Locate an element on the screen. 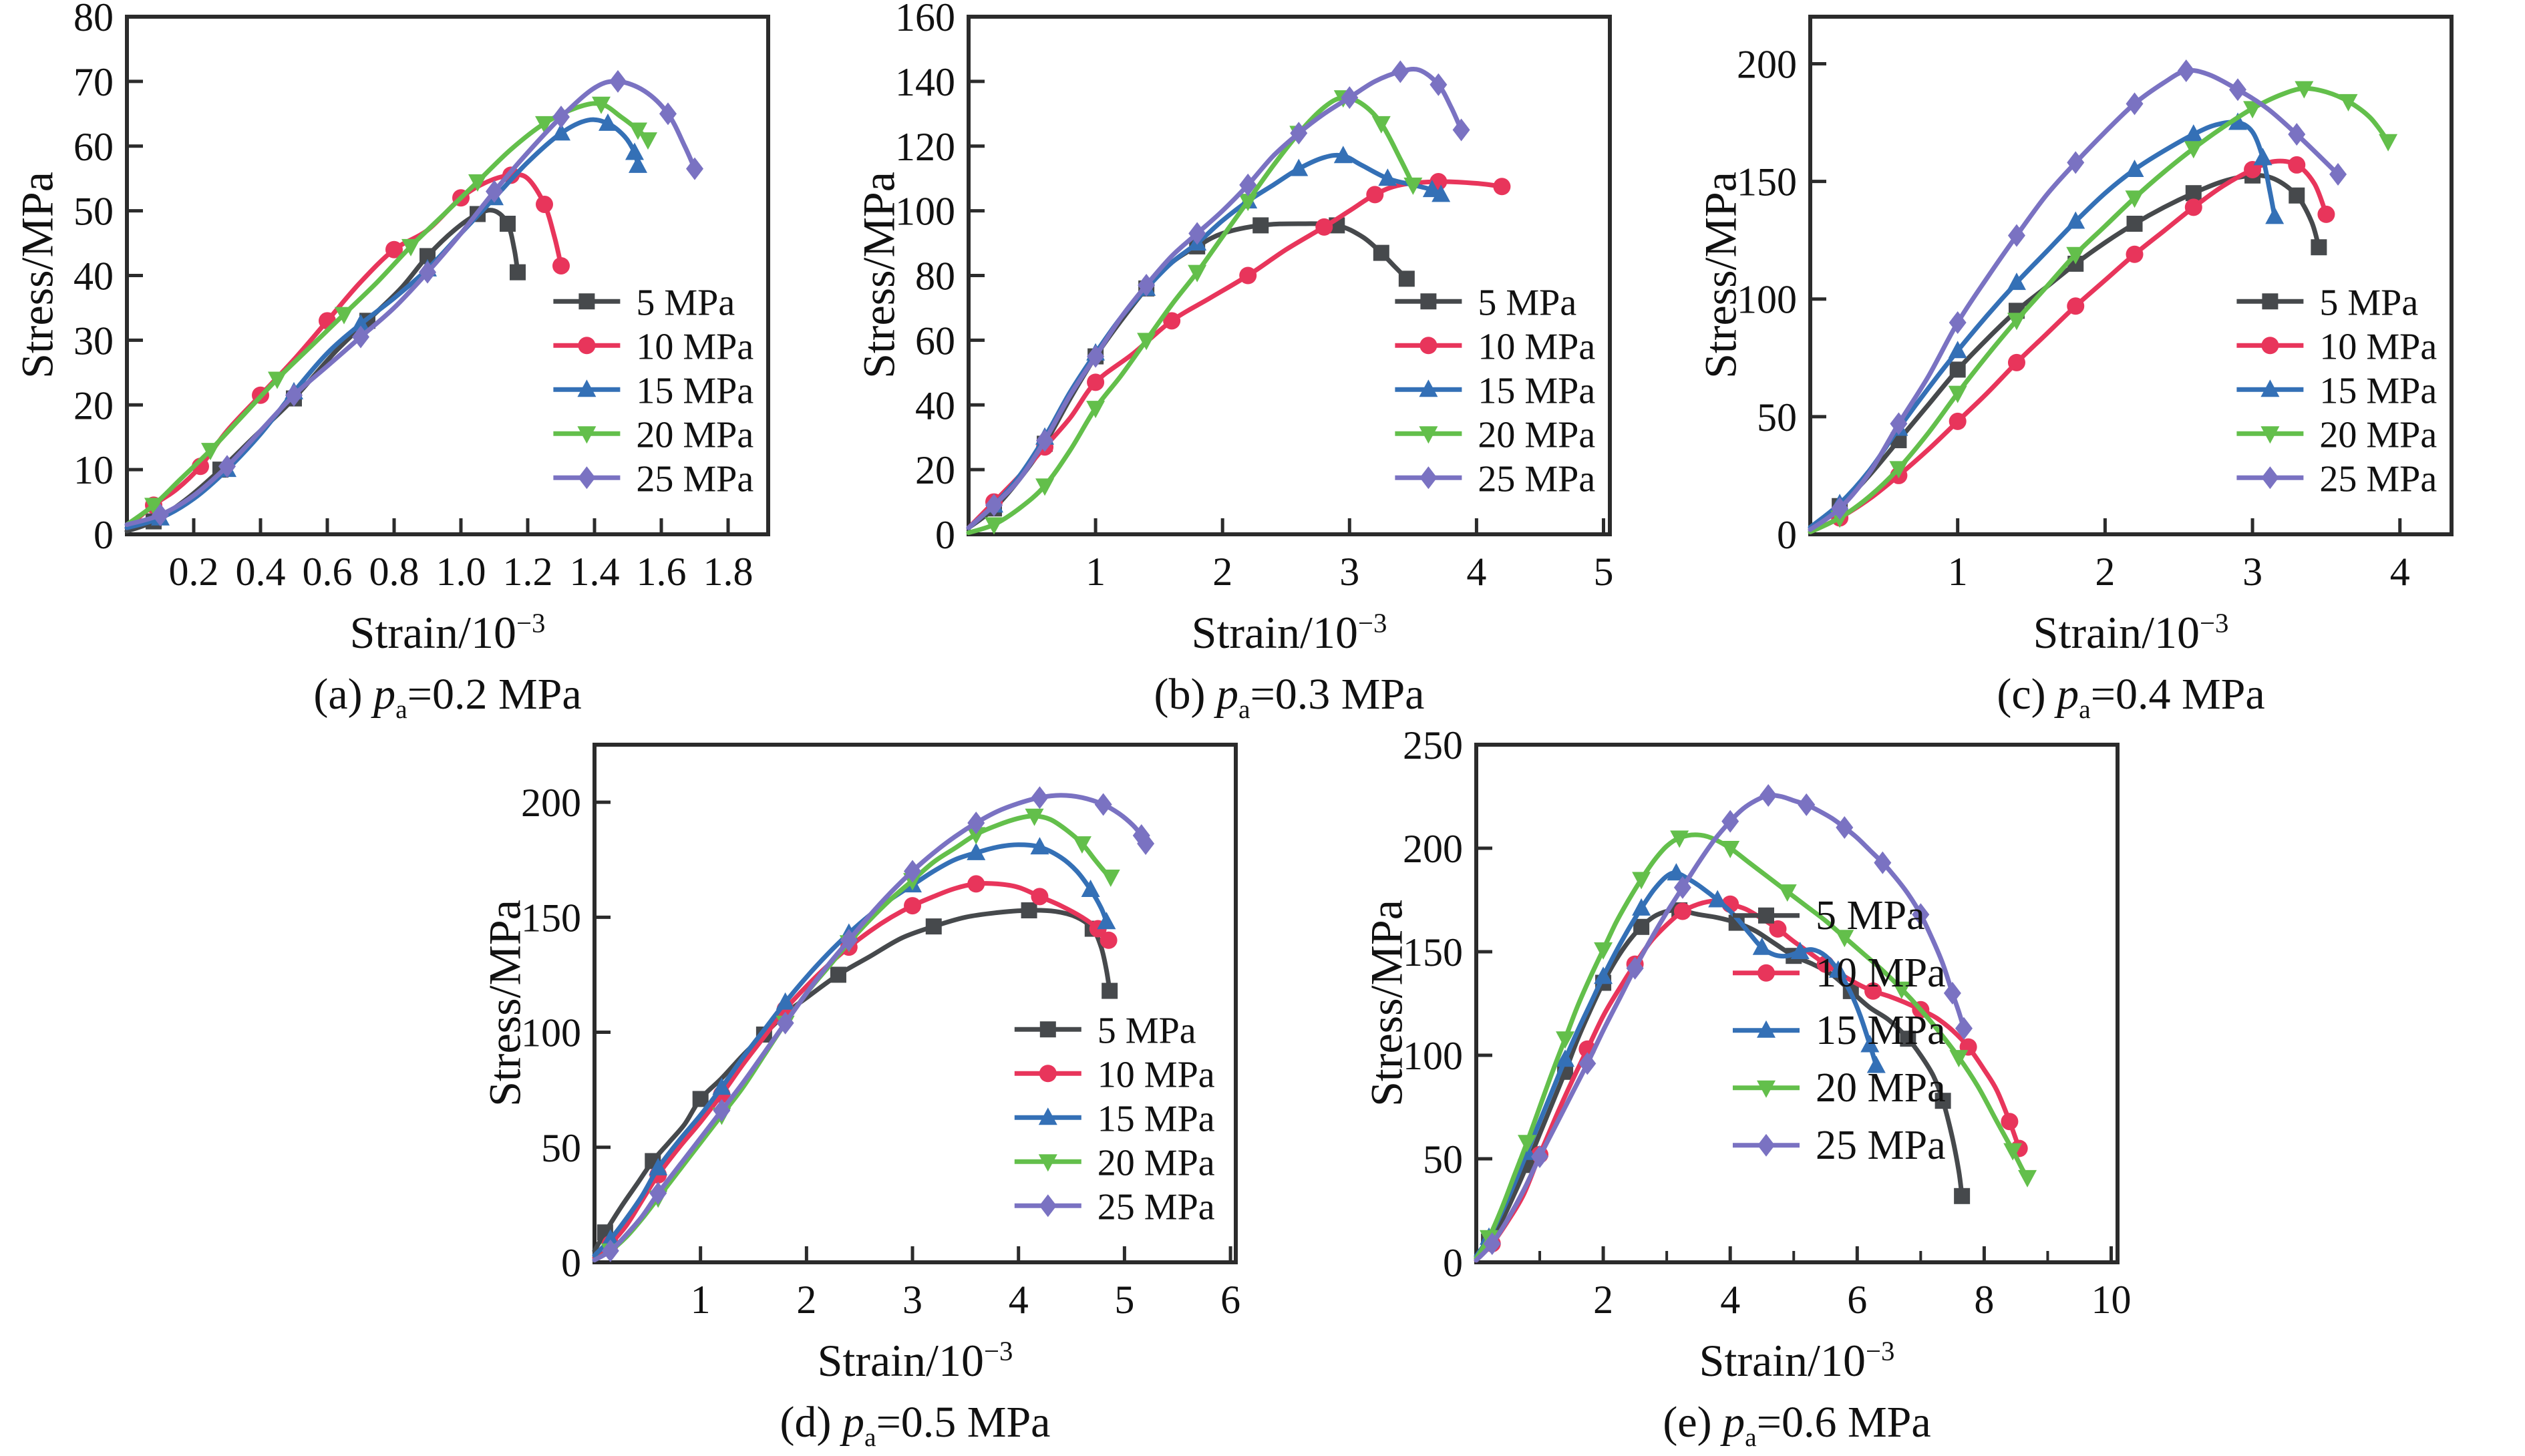 Image resolution: width=2525 pixels, height=1456 pixels. caption-prefix: (d) is located at coordinates (811, 1422).